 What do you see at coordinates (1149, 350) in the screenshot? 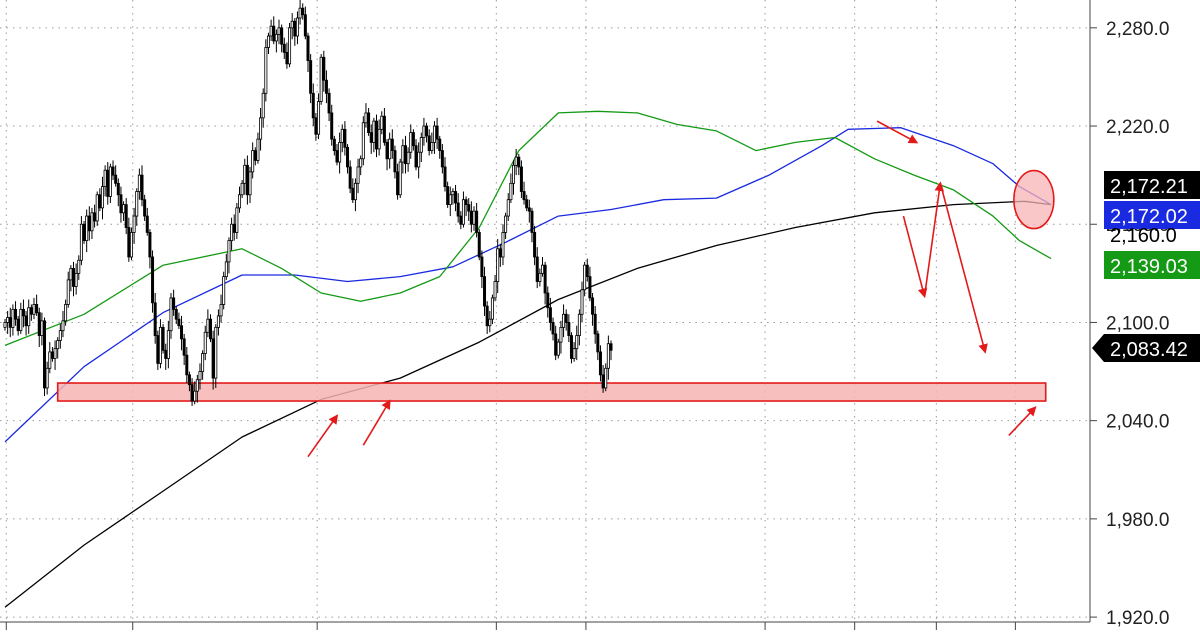
I see `price-tag-label: 2,083.42` at bounding box center [1149, 350].